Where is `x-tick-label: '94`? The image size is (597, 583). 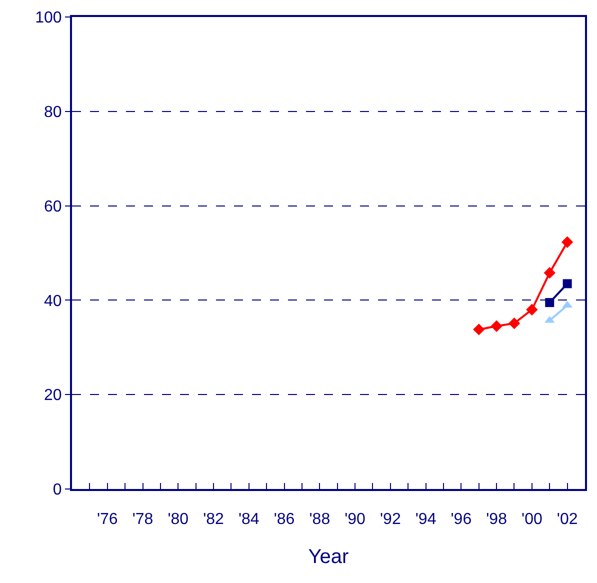 x-tick-label: '94 is located at coordinates (425, 519).